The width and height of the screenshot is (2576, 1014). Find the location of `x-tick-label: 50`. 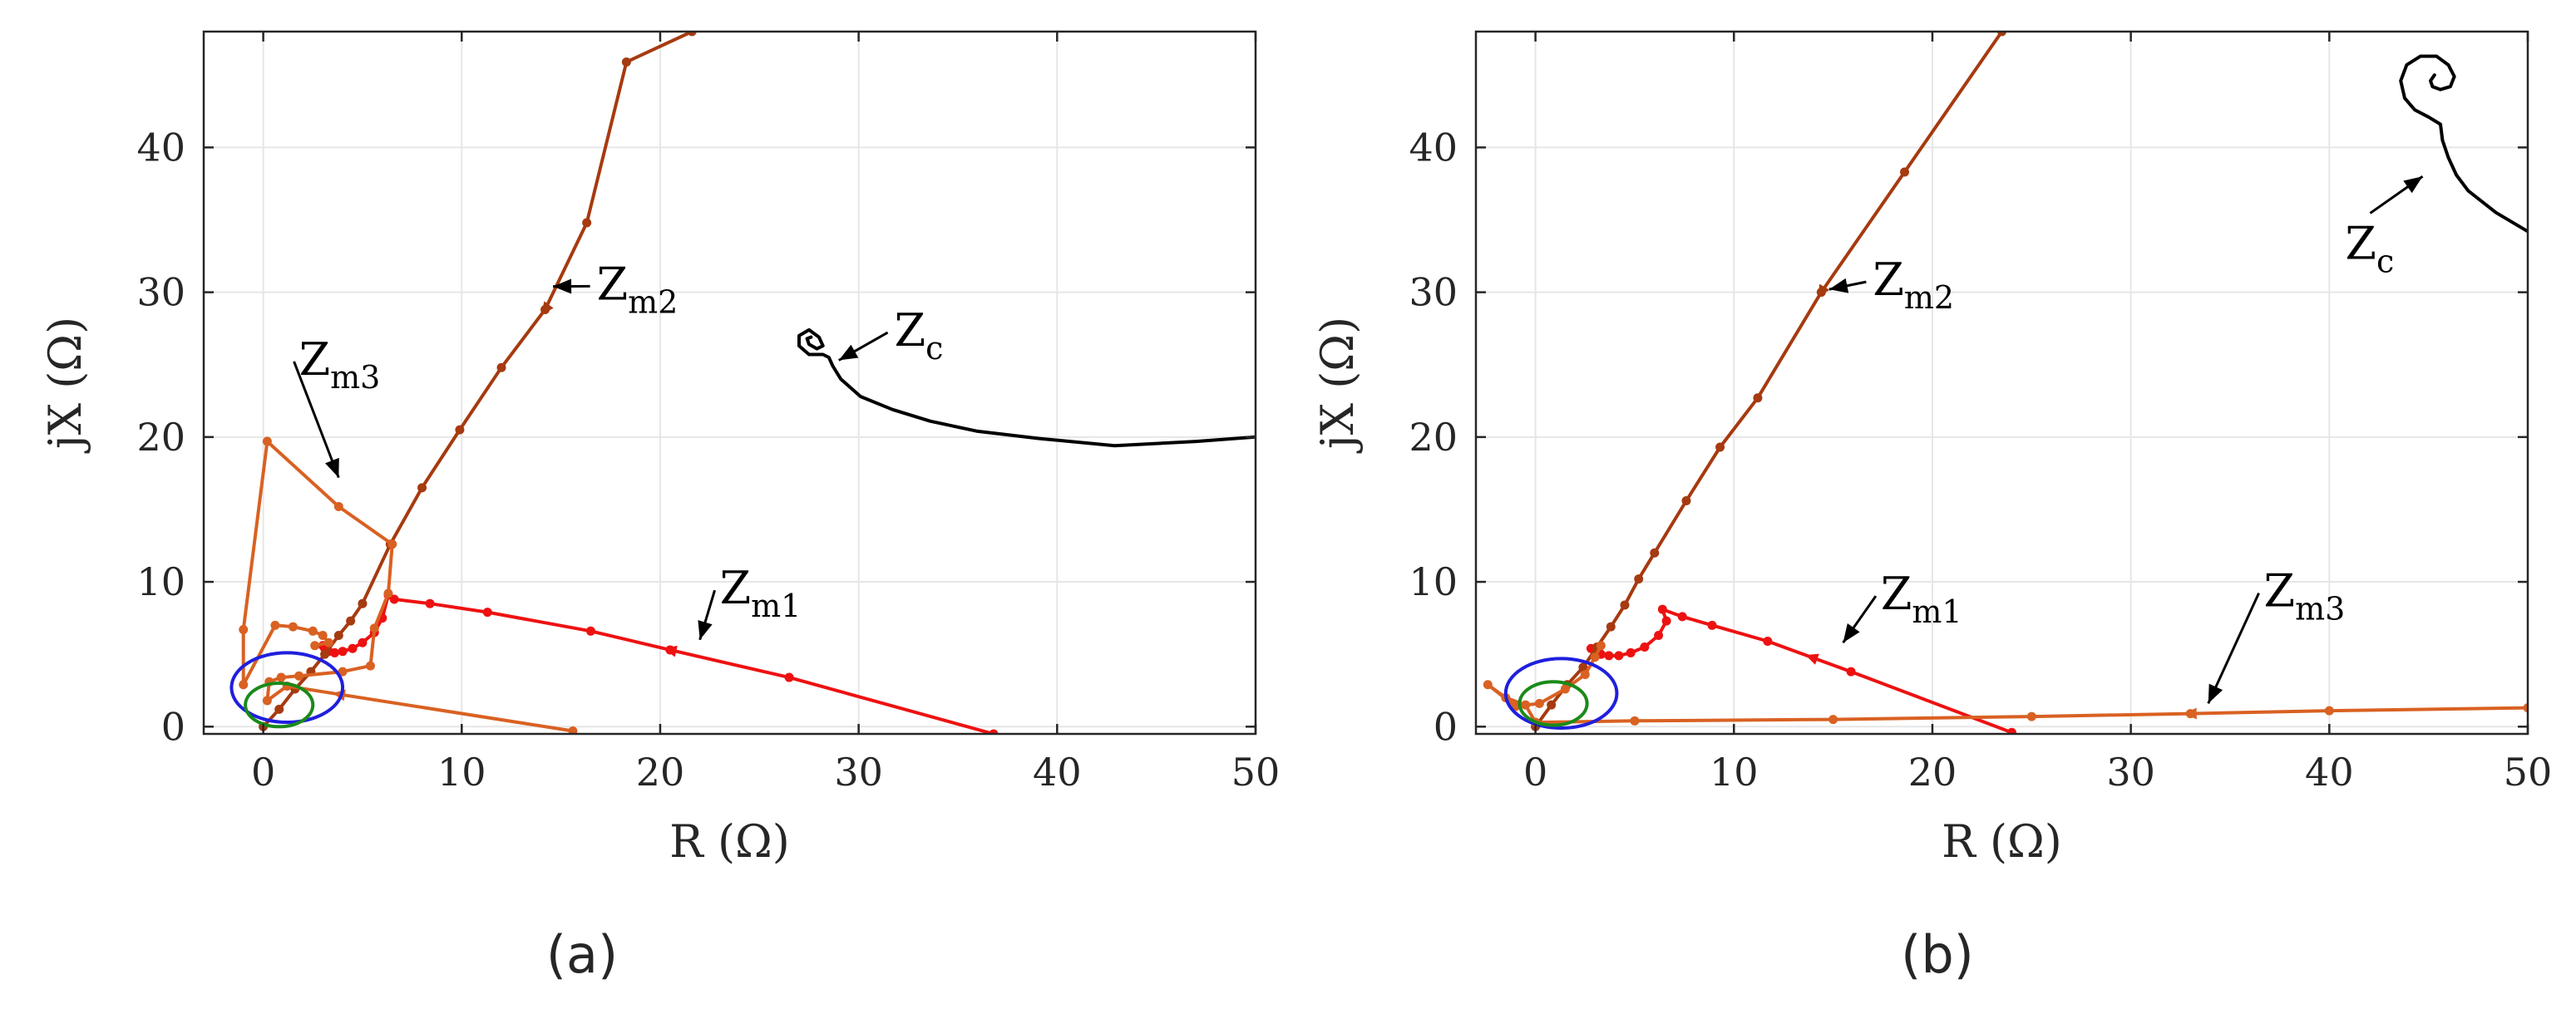

x-tick-label: 50 is located at coordinates (1256, 772).